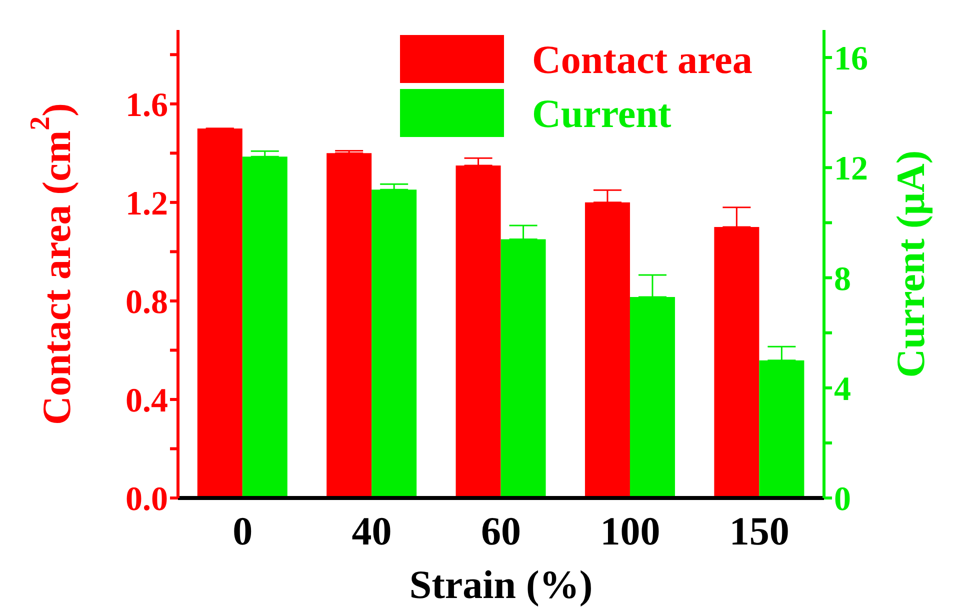  I want to click on y2-tick-label: 8, so click(842, 279).